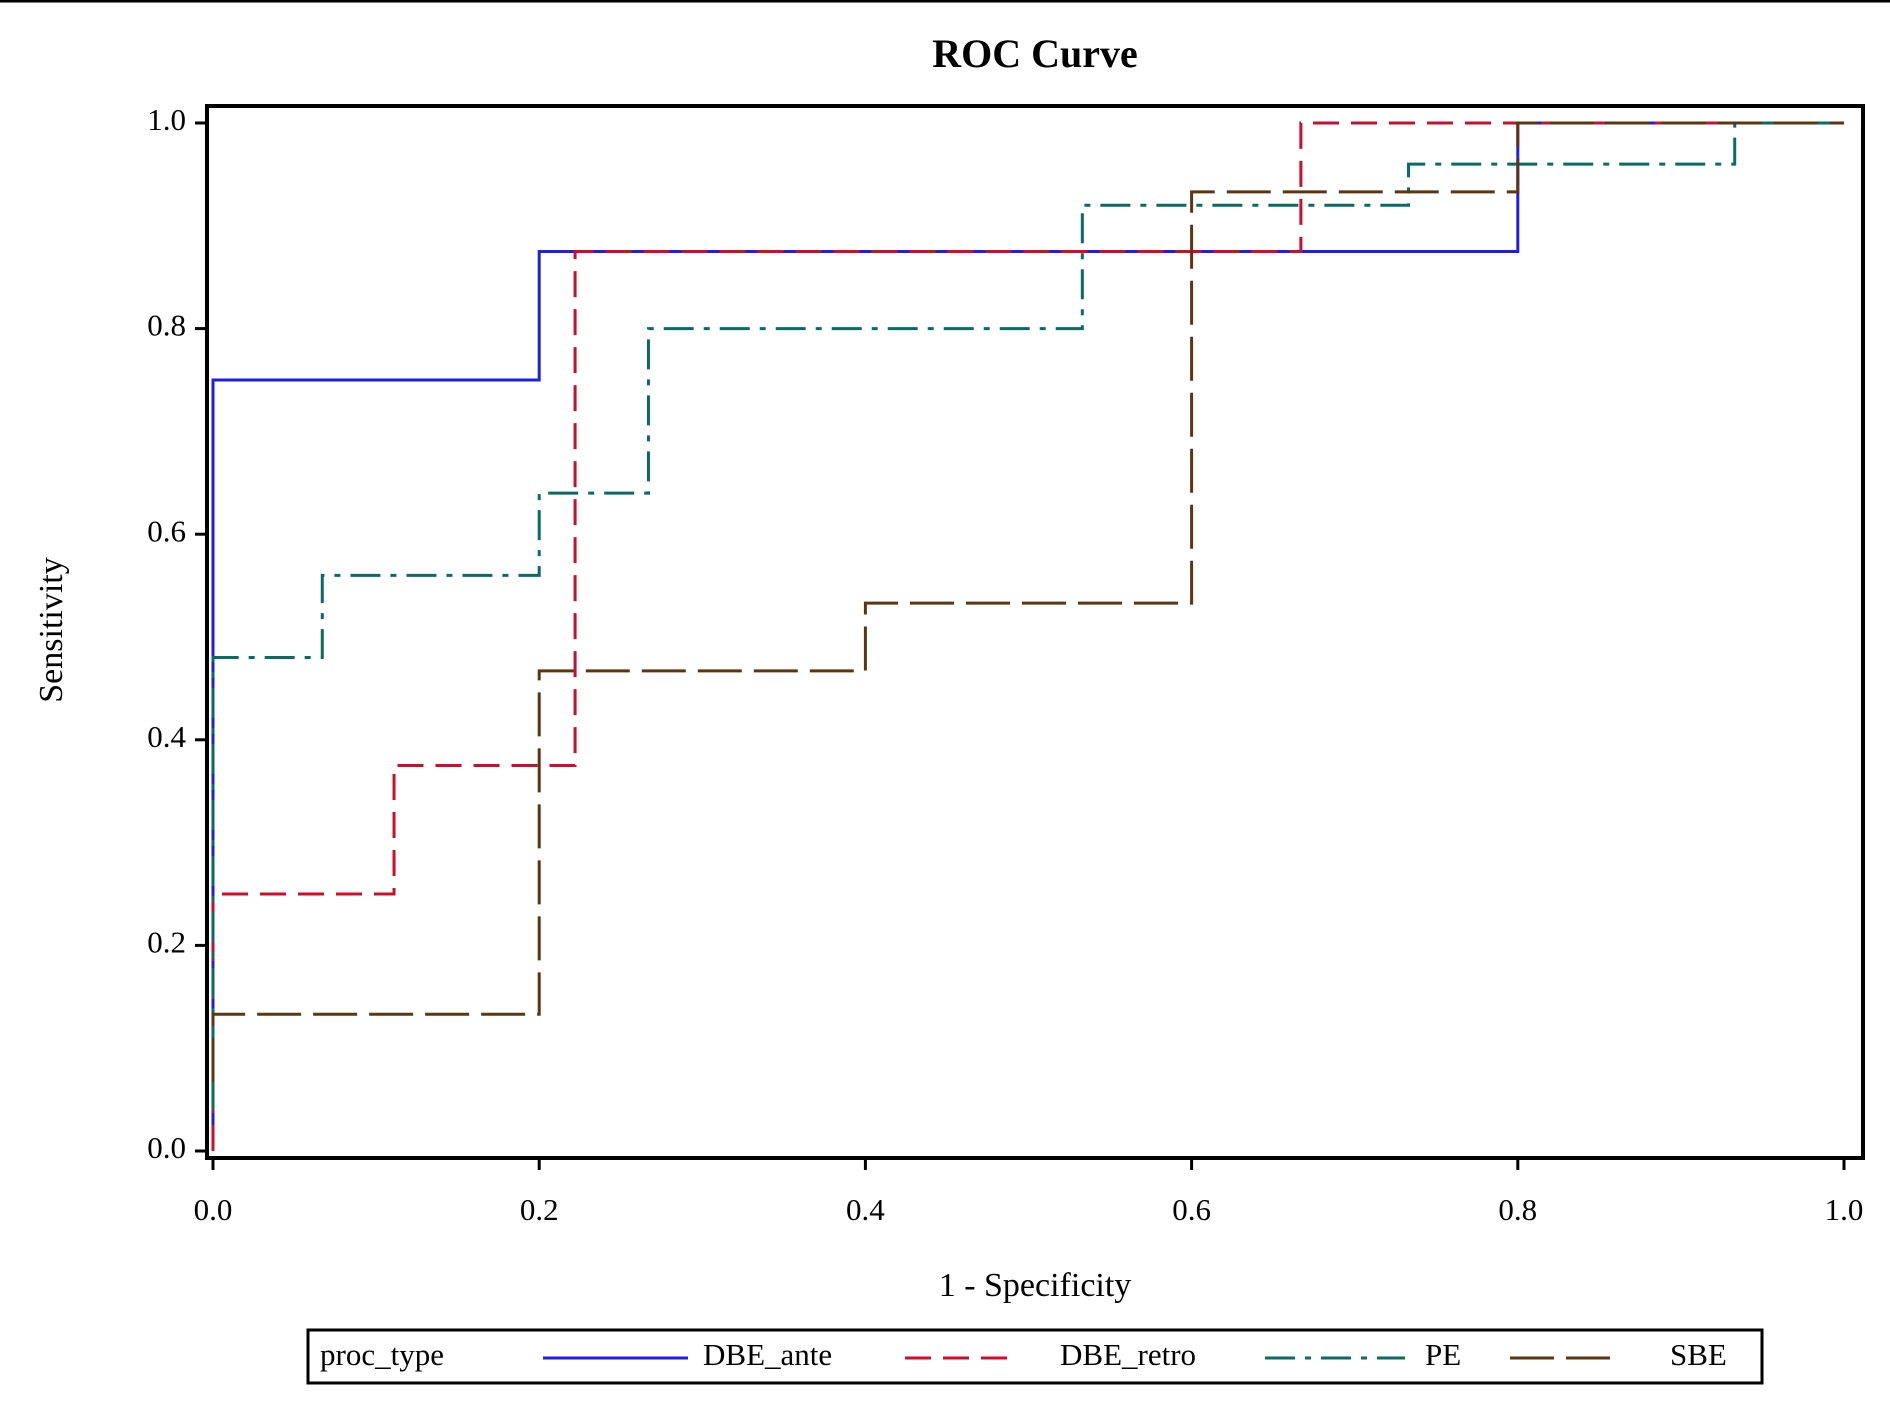 The height and width of the screenshot is (1410, 1890). Describe the element at coordinates (166, 325) in the screenshot. I see `y-tick-label: 0.8` at that location.